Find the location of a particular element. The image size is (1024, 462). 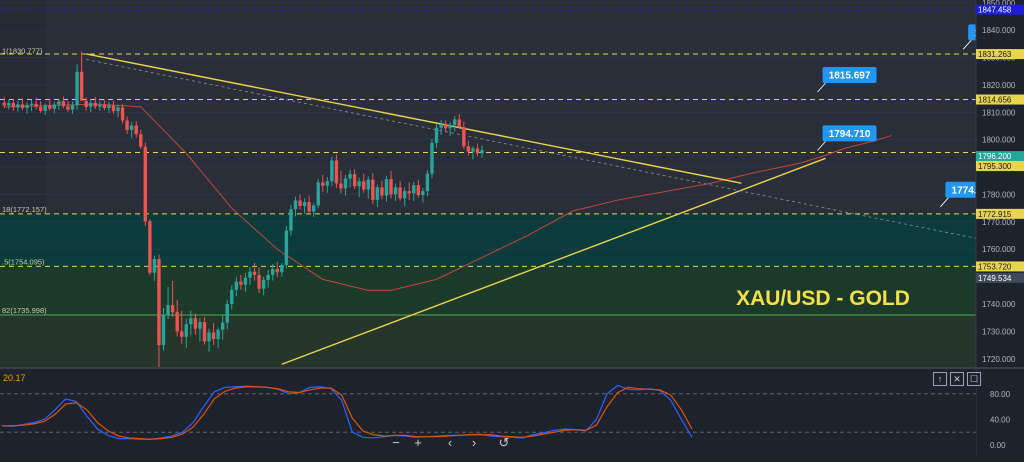

price-tick-label-3: 1820.000 is located at coordinates (999, 85).